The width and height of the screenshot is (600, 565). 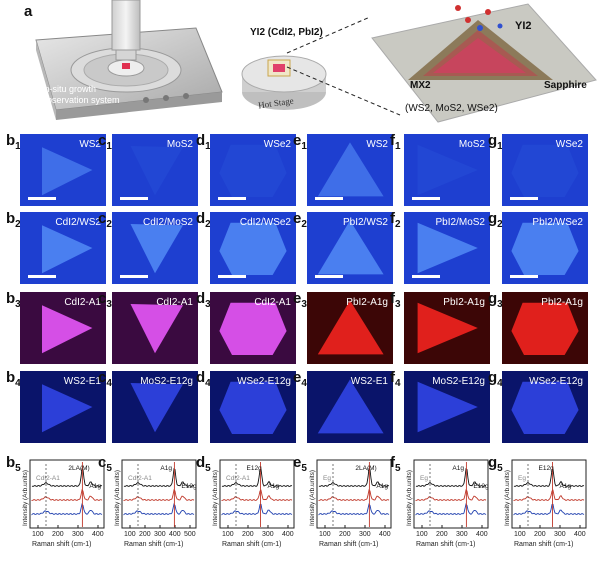 What do you see at coordinates (300, 379) in the screenshot?
I see `panel-letter-e4: e4` at bounding box center [300, 379].